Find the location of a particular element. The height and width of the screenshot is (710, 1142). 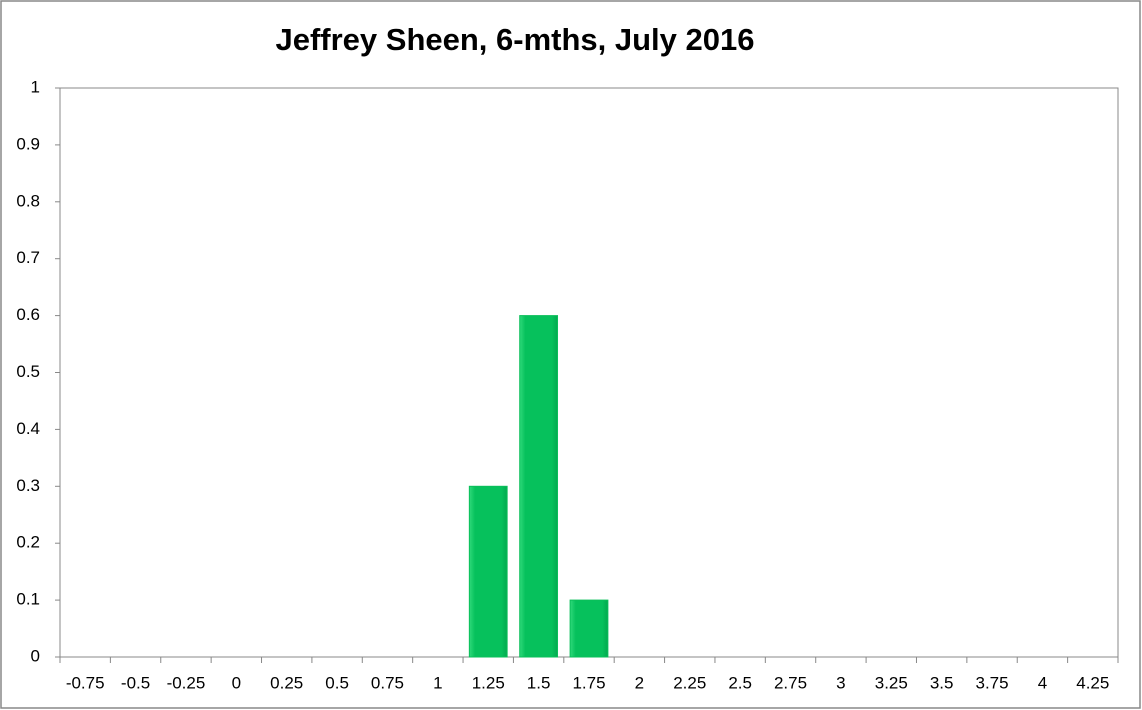

y-tick-label: 0.5 is located at coordinates (28, 371).